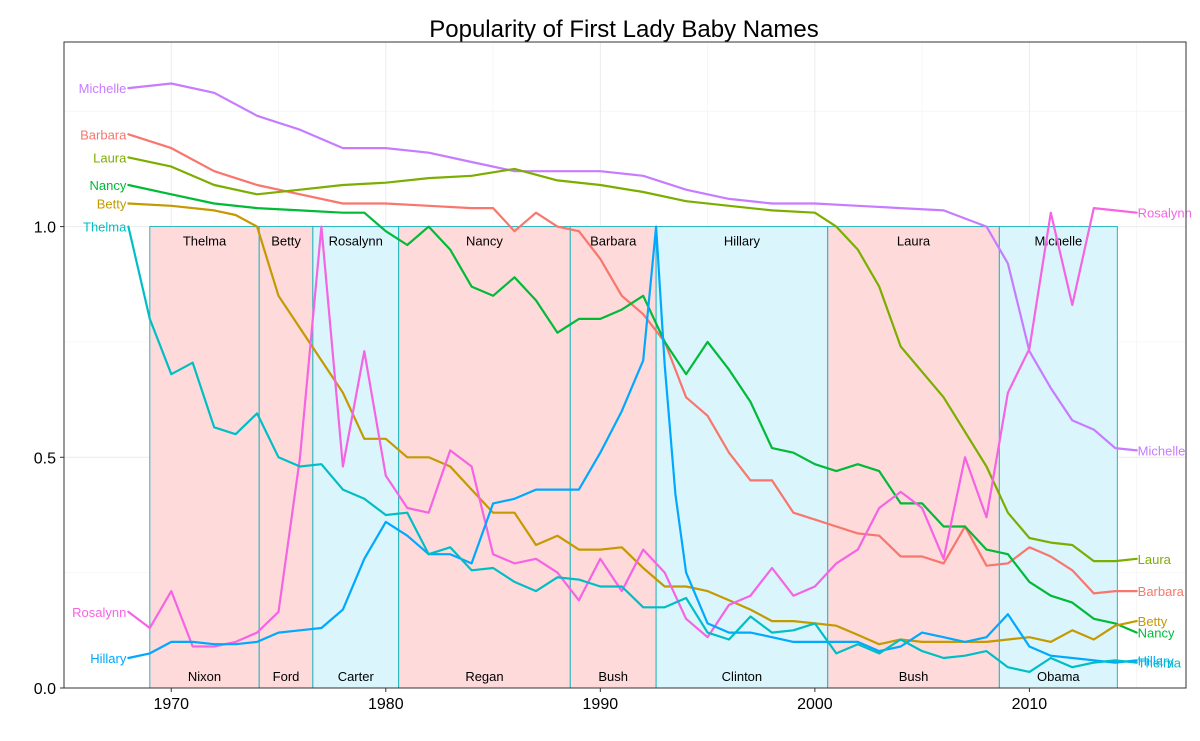 The width and height of the screenshot is (1200, 741). I want to click on term-0: Thelma Nixon, so click(204, 457).